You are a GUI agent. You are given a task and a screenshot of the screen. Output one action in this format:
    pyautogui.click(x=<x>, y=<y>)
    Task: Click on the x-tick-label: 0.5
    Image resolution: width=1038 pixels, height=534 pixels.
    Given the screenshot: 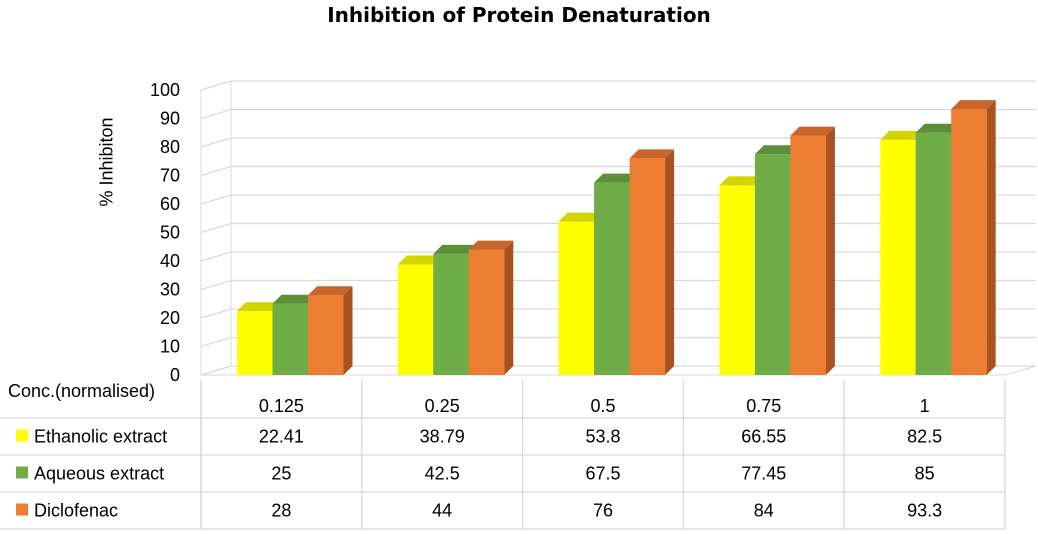 What is the action you would take?
    pyautogui.click(x=602, y=406)
    